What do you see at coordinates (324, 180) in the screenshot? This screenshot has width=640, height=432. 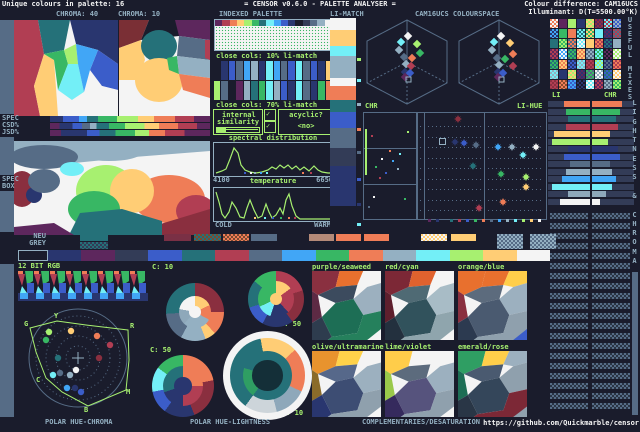 I see `spectral-max-label: 6650` at bounding box center [324, 180].